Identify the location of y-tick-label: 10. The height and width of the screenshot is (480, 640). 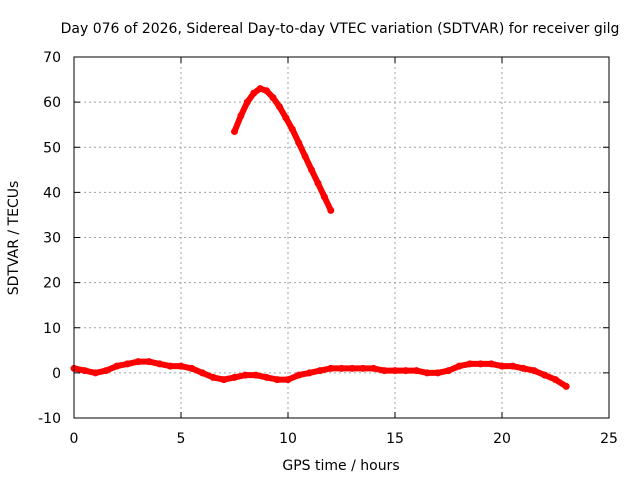
(52, 329).